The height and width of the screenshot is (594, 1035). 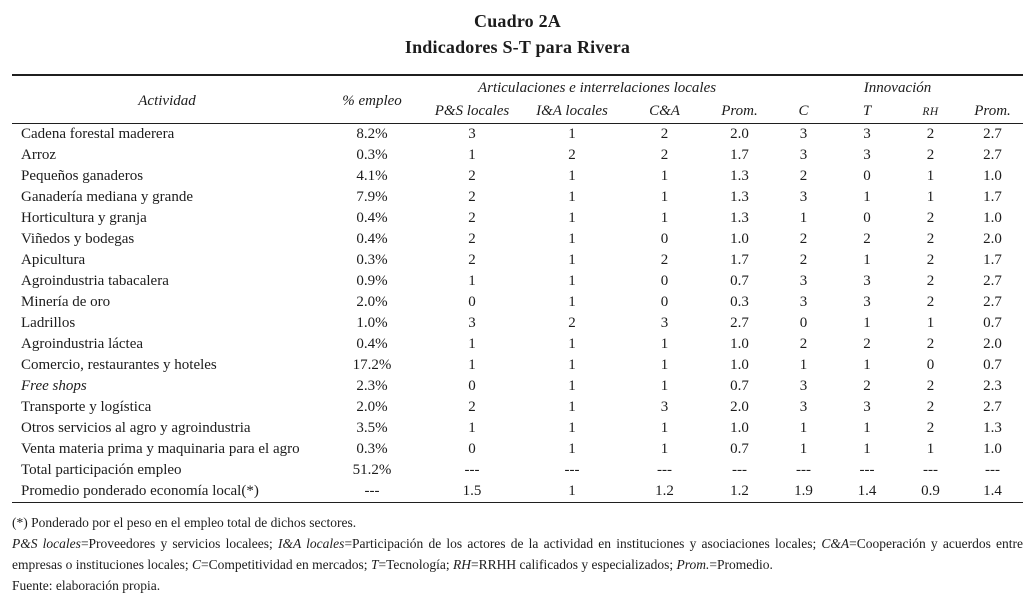 What do you see at coordinates (517, 281) in the screenshot?
I see `table-row: Agroindustria tabacalera 0.9% 1 1 0 0.7 3 3 2 2.7` at bounding box center [517, 281].